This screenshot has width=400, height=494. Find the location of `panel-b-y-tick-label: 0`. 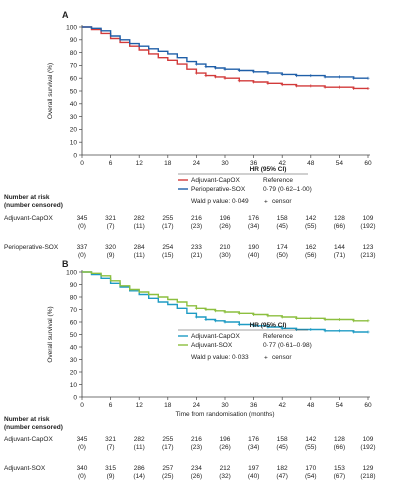

panel-b-y-tick-label: 0 is located at coordinates (75, 397).